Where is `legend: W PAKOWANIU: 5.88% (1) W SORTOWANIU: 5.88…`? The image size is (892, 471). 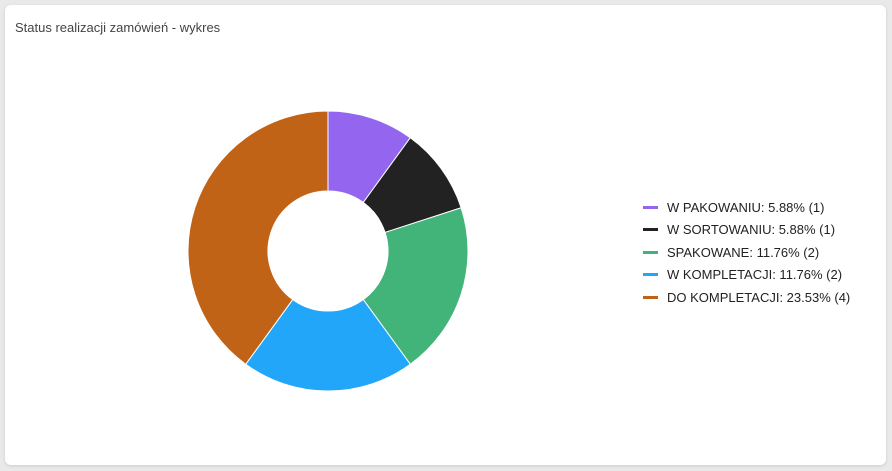 legend: W PAKOWANIU: 5.88% (1) W SORTOWANIU: 5.88… is located at coordinates (746, 252).